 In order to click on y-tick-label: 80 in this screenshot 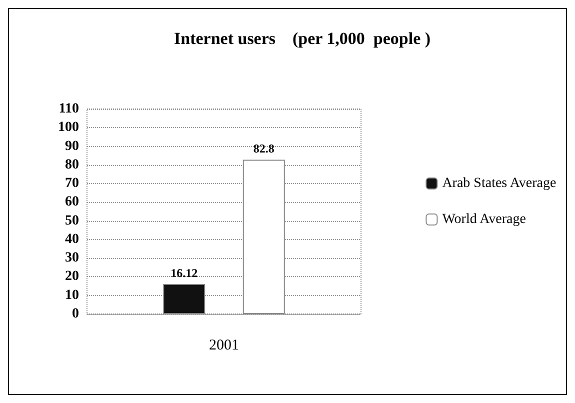, I will do `click(72, 164)`.